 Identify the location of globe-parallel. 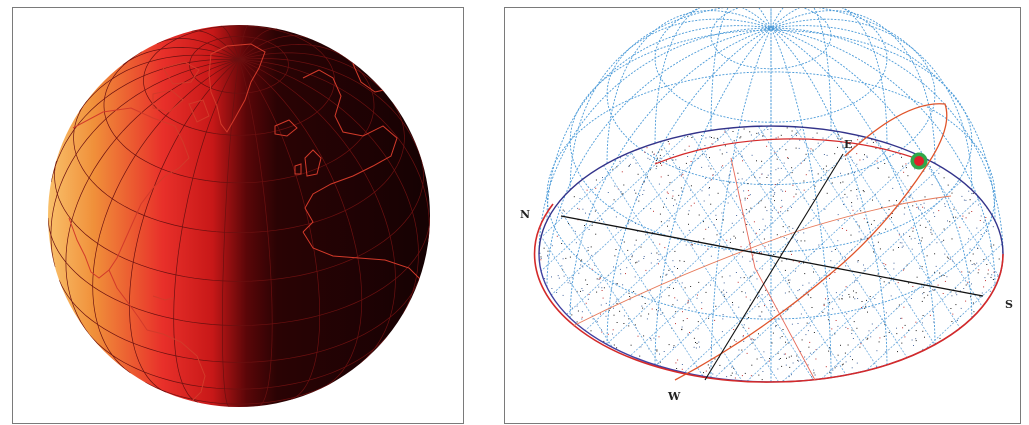
(239, 219).